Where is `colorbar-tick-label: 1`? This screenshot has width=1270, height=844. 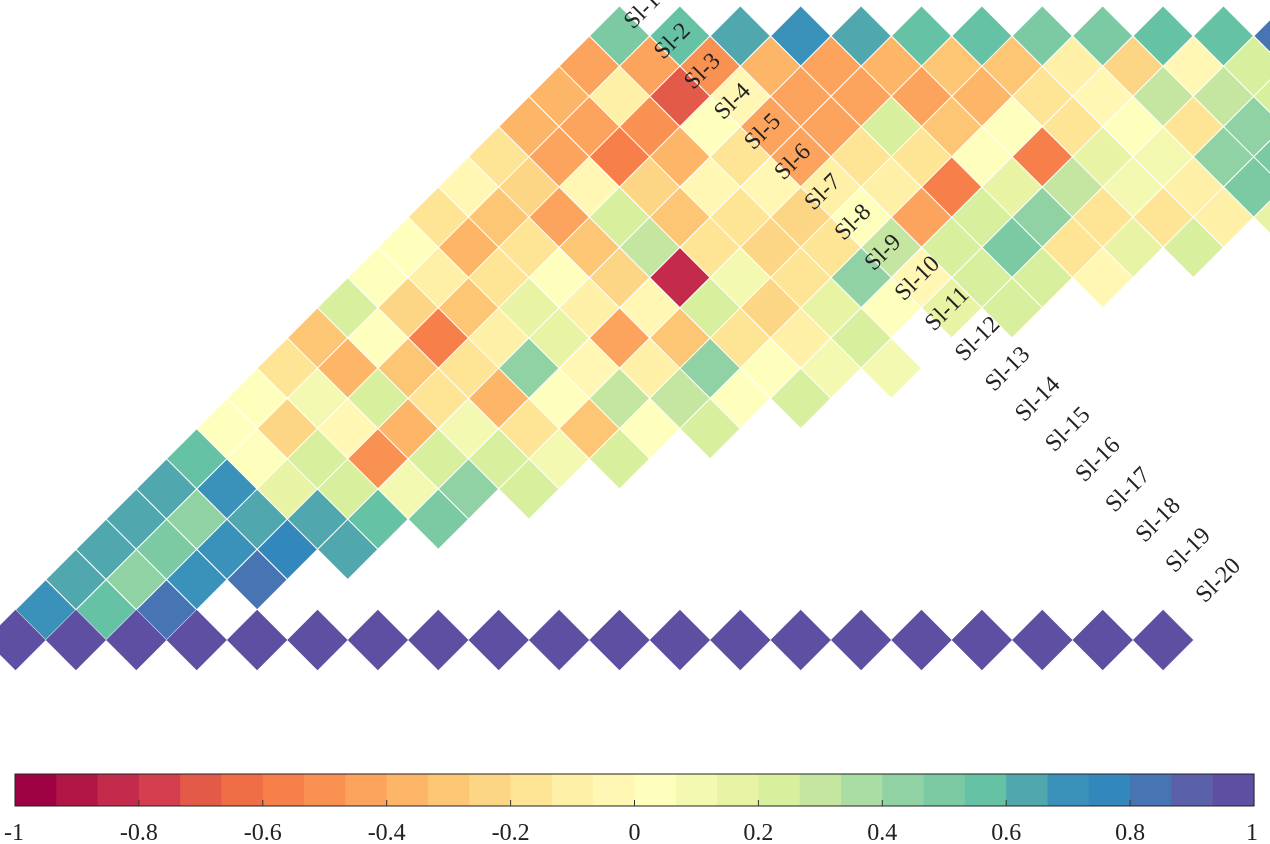
colorbar-tick-label: 1 is located at coordinates (1252, 832).